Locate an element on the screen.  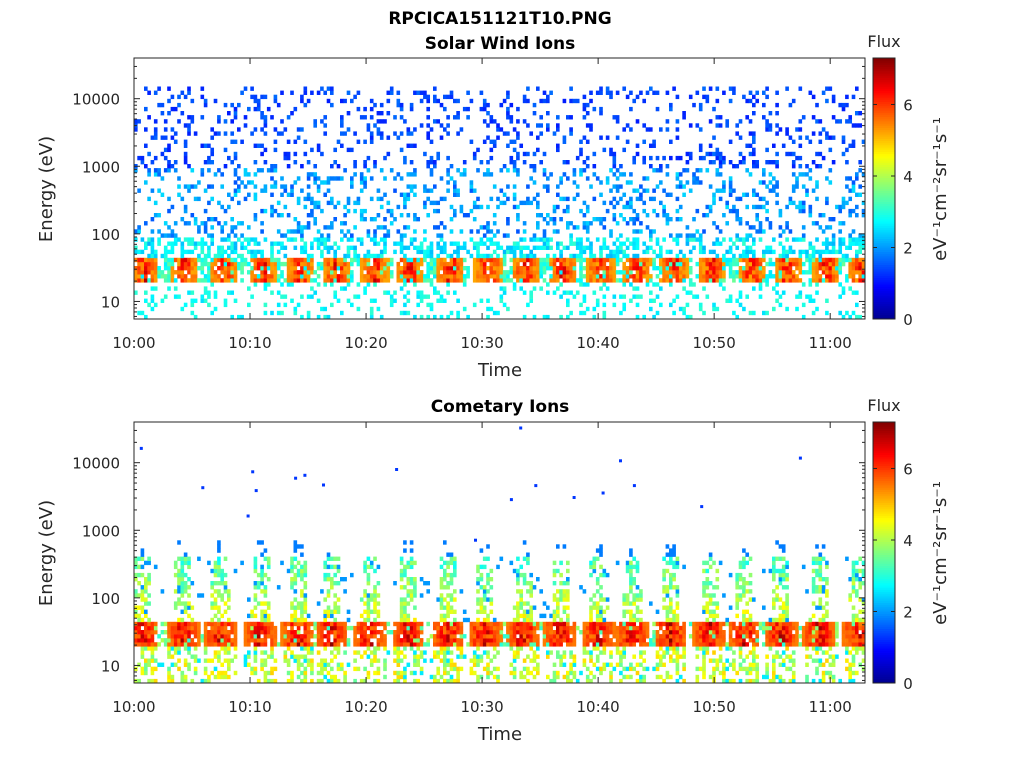
colorbar-segment is located at coordinates (884, 177).